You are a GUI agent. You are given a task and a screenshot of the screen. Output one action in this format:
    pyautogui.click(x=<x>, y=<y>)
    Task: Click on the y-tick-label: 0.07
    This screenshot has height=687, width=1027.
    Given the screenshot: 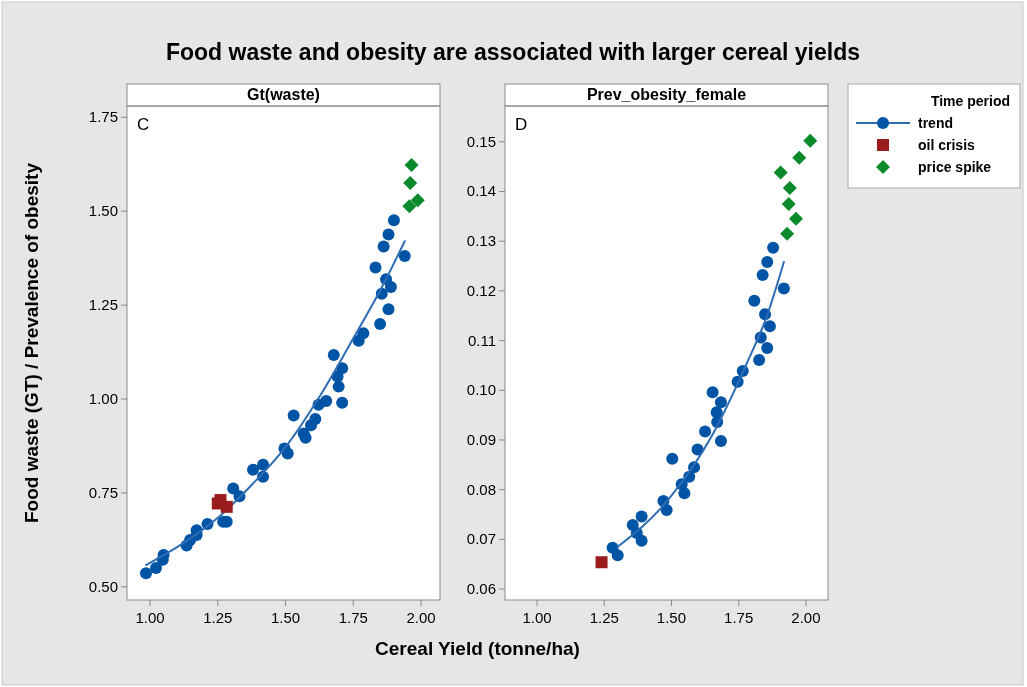 What is the action you would take?
    pyautogui.click(x=481, y=539)
    